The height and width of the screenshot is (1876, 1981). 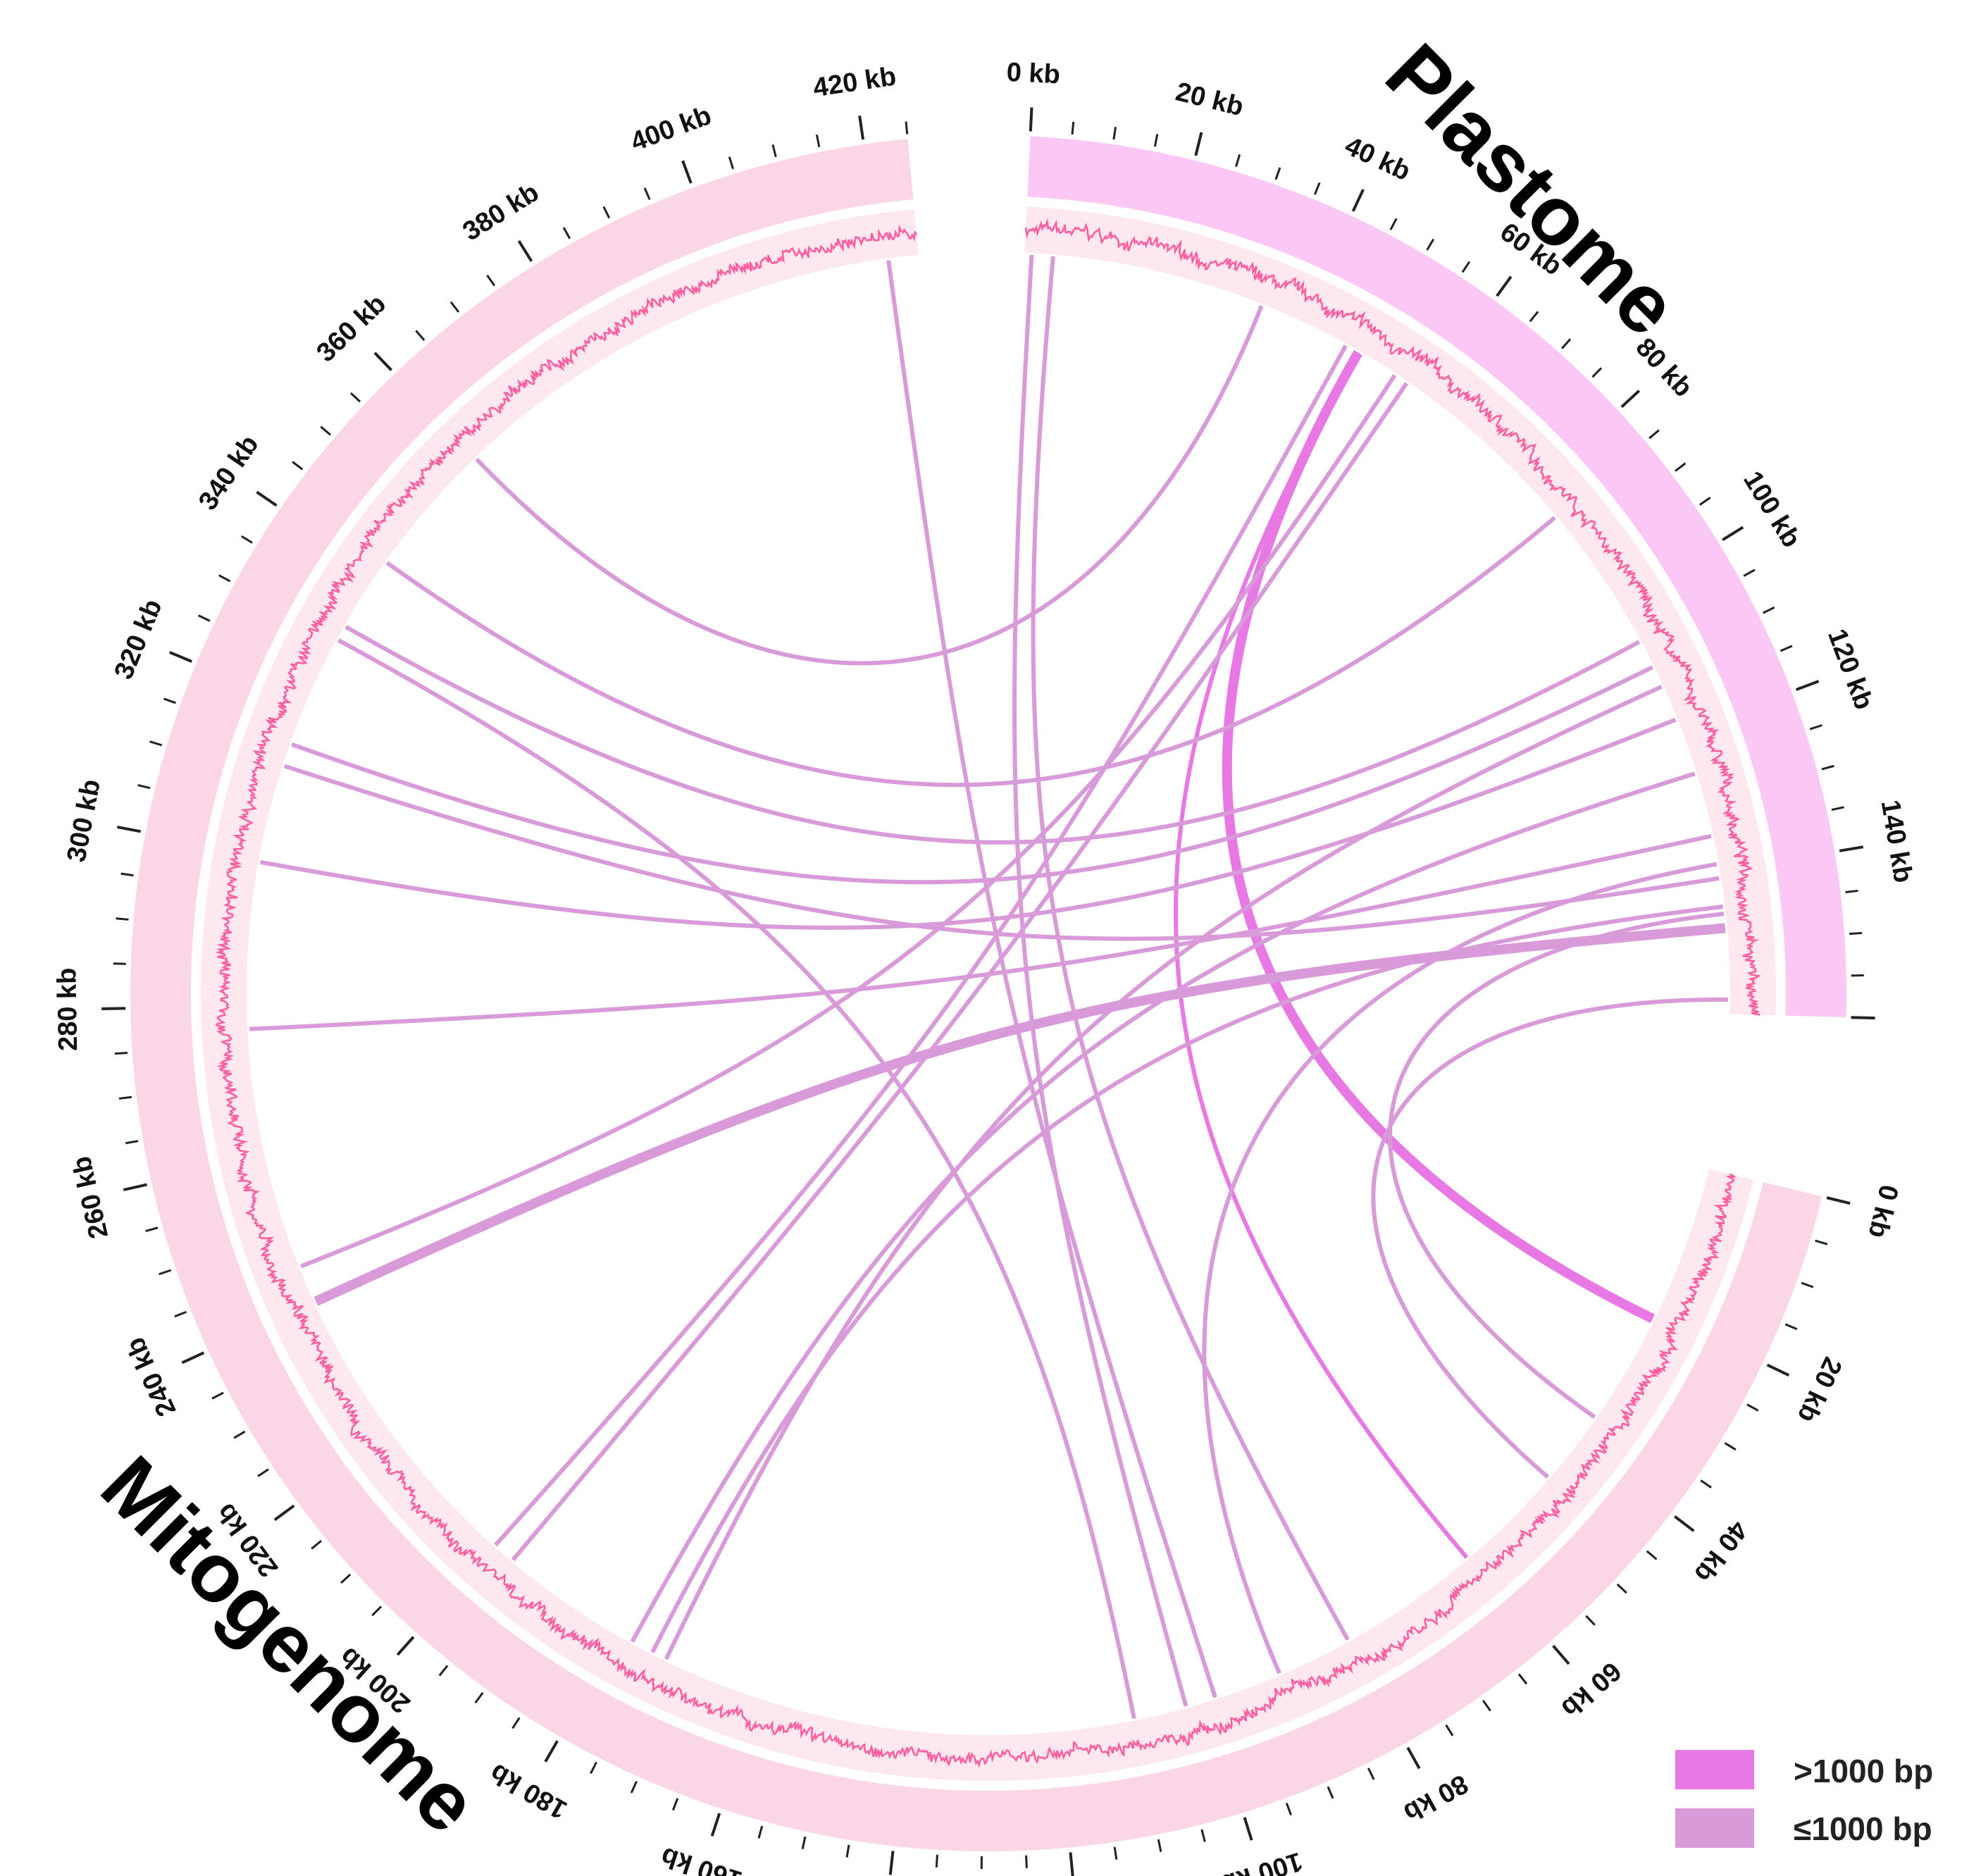 I want to click on legend-swatch-large, so click(x=1714, y=1769).